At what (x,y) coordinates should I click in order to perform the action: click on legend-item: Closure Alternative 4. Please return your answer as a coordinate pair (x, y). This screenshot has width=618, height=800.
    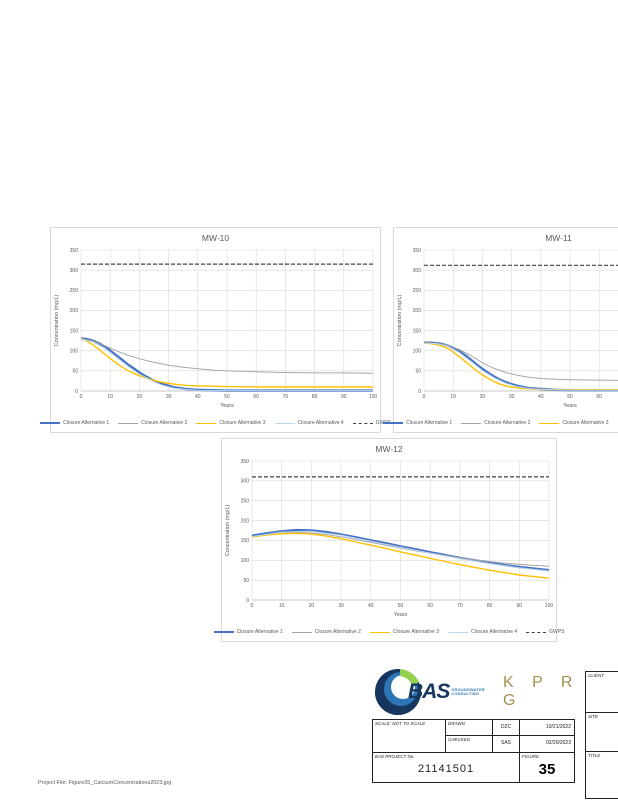
    Looking at the image, I should click on (309, 423).